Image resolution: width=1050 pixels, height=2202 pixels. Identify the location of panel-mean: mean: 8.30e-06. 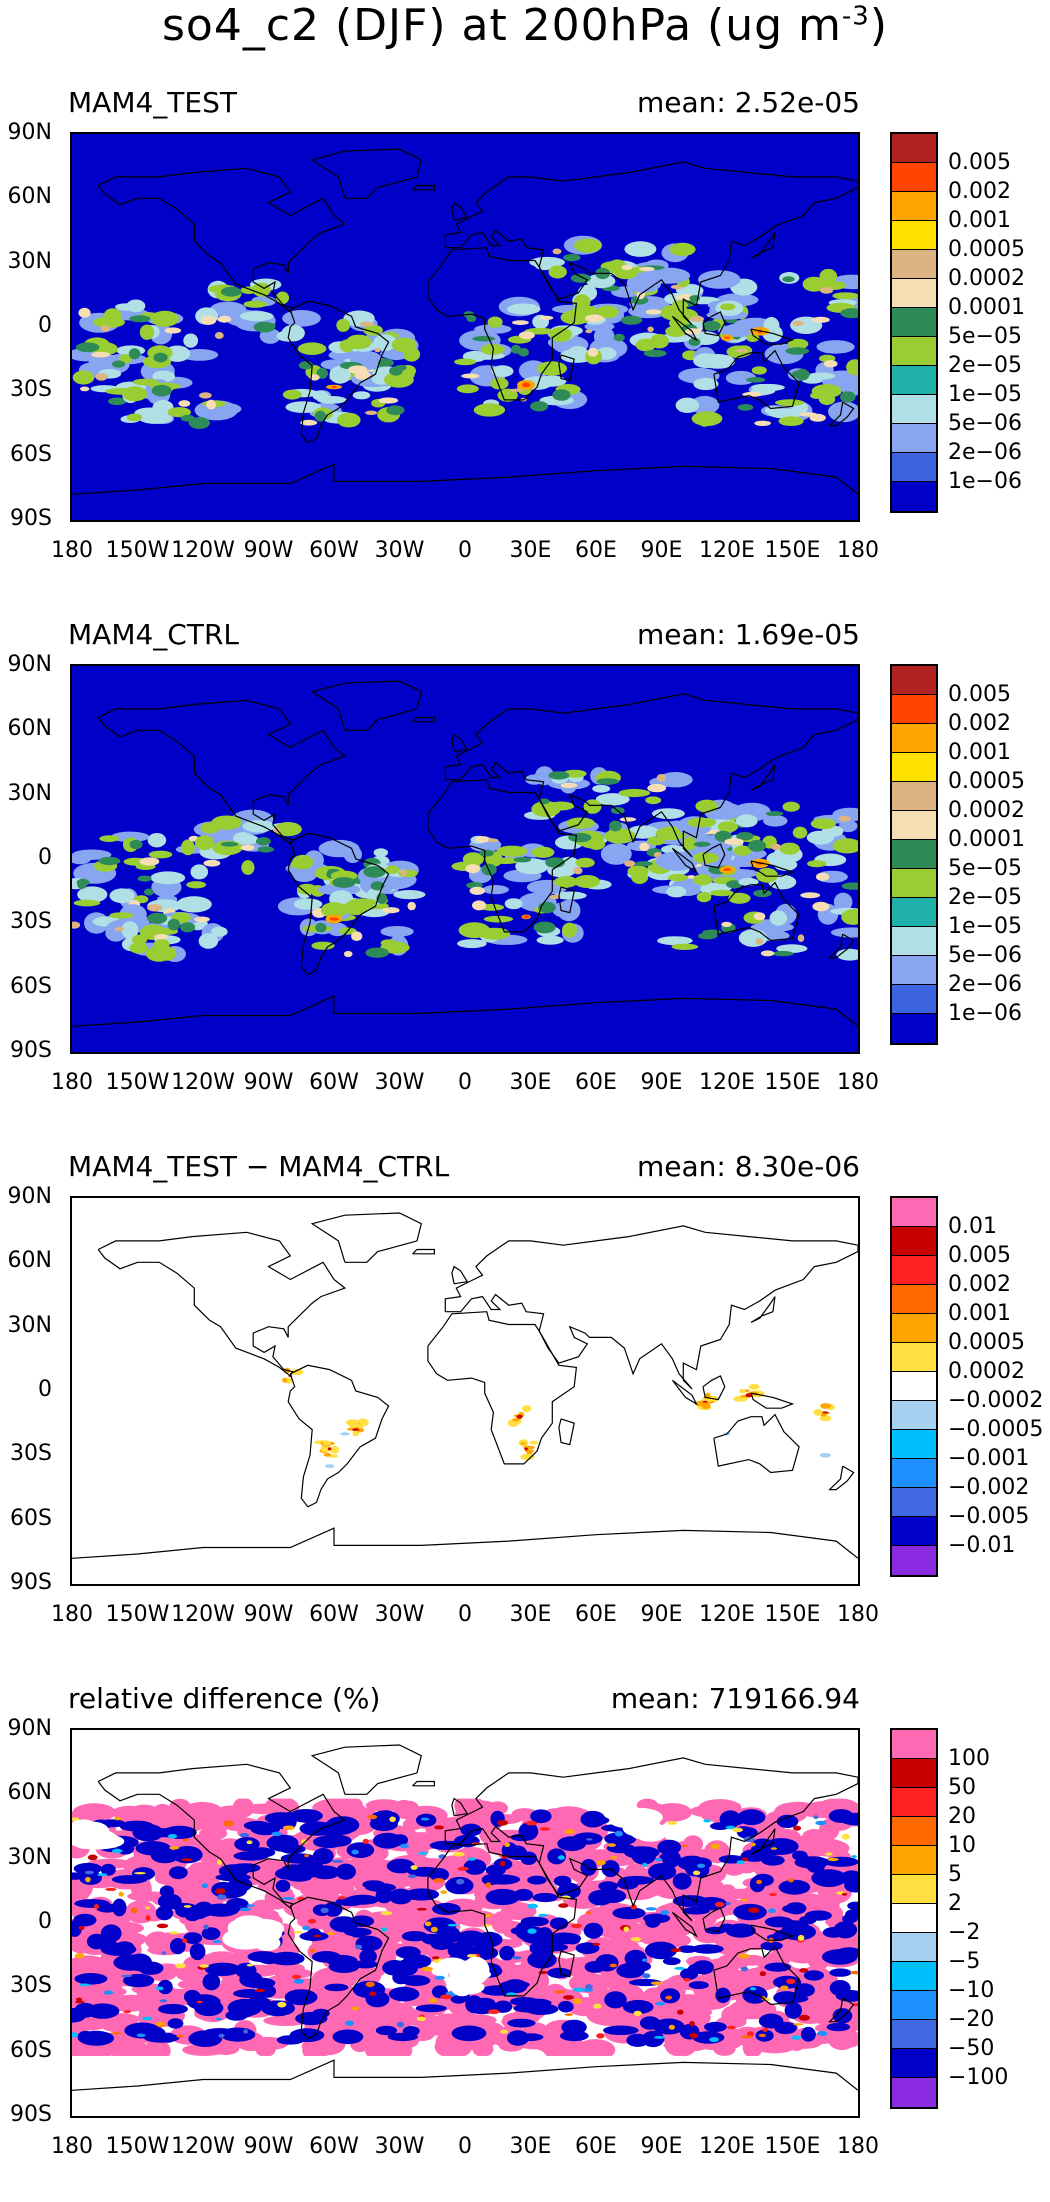
(748, 1166).